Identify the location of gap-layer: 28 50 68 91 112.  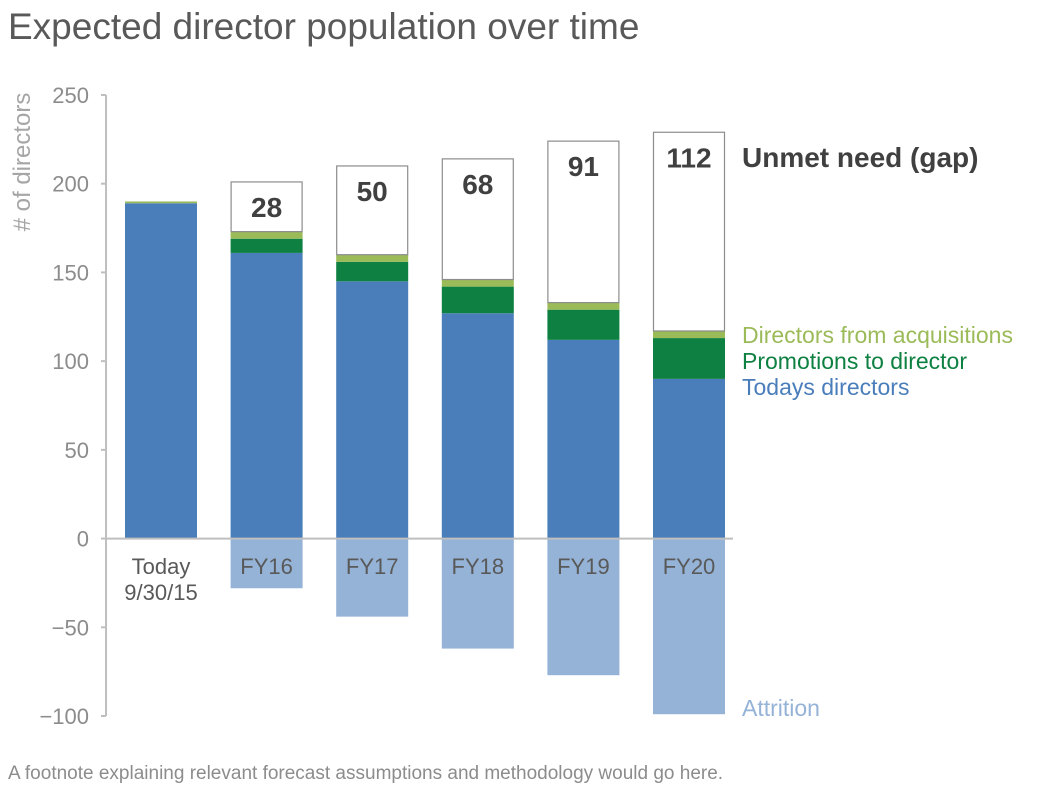
(478, 231).